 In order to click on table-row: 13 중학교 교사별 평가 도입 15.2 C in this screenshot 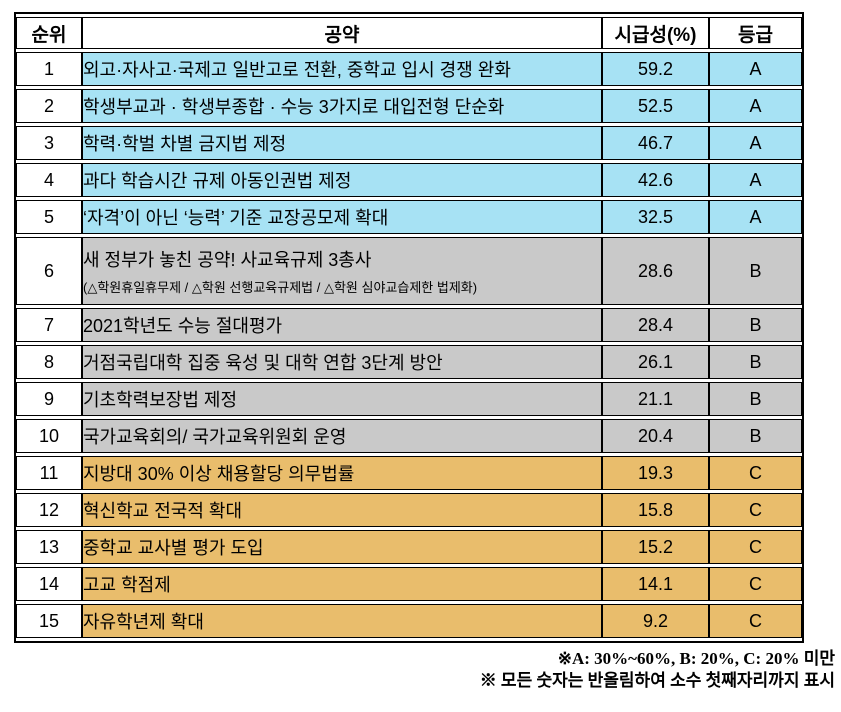, I will do `click(409, 547)`.